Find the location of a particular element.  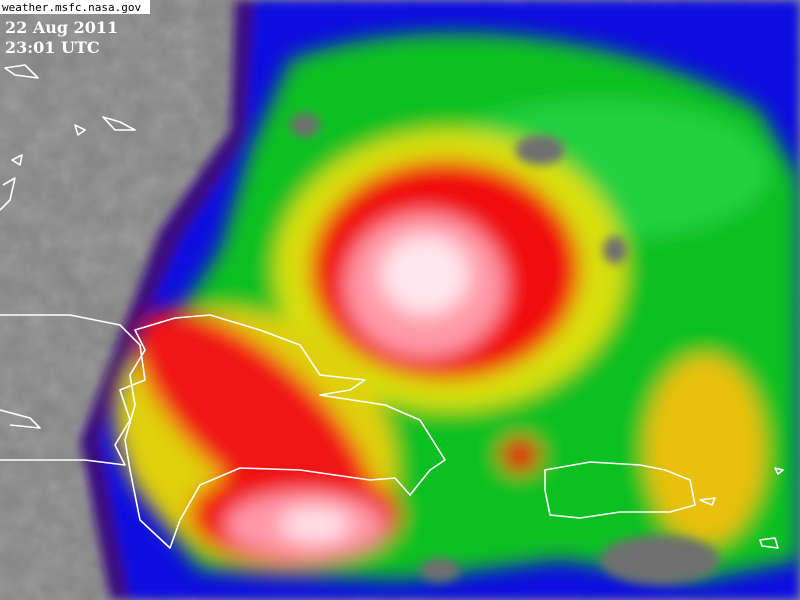

time-label: 23:01 UTC is located at coordinates (52, 47).